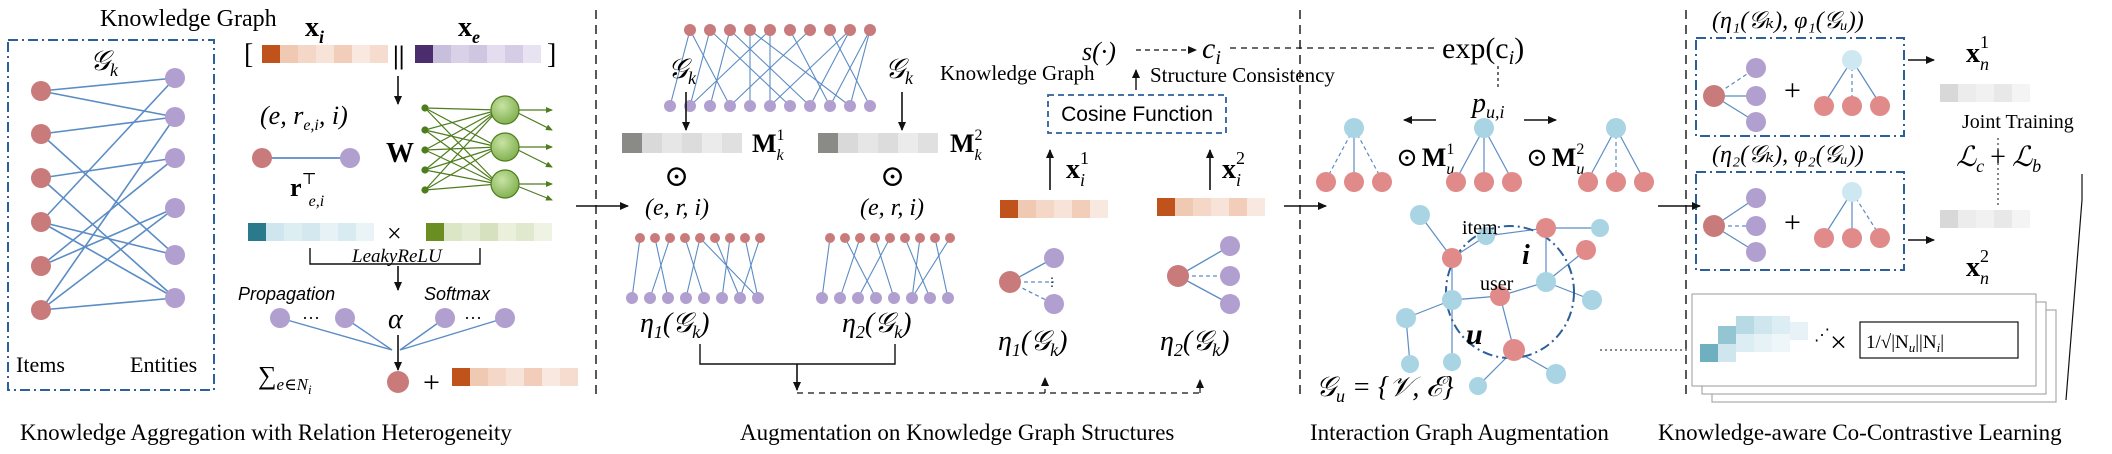 Image resolution: width=2112 pixels, height=454 pixels. What do you see at coordinates (350, 158) in the screenshot?
I see `relation-entity-node` at bounding box center [350, 158].